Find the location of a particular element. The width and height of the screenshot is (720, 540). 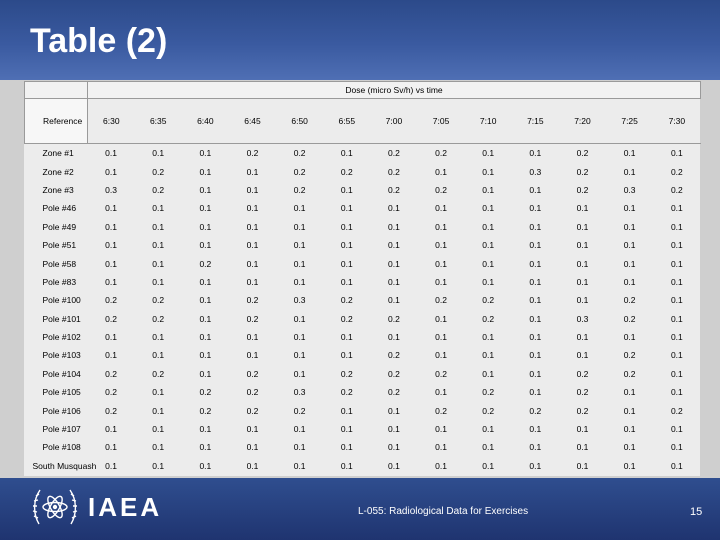

slide-header is located at coordinates (360, 40).